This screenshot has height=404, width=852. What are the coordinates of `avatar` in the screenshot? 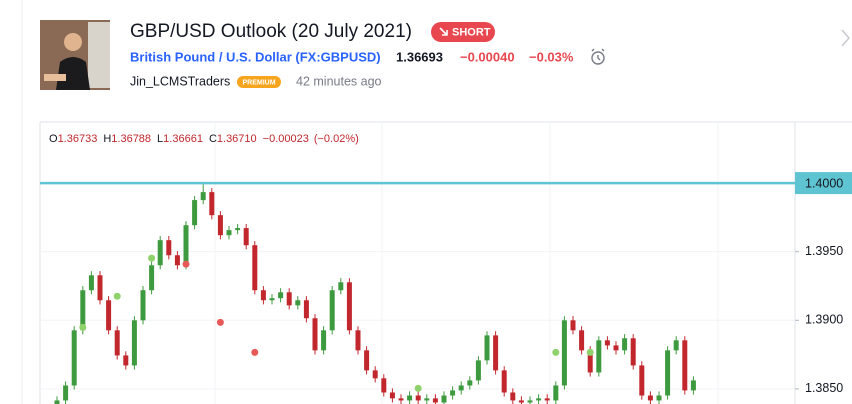 It's located at (75, 55).